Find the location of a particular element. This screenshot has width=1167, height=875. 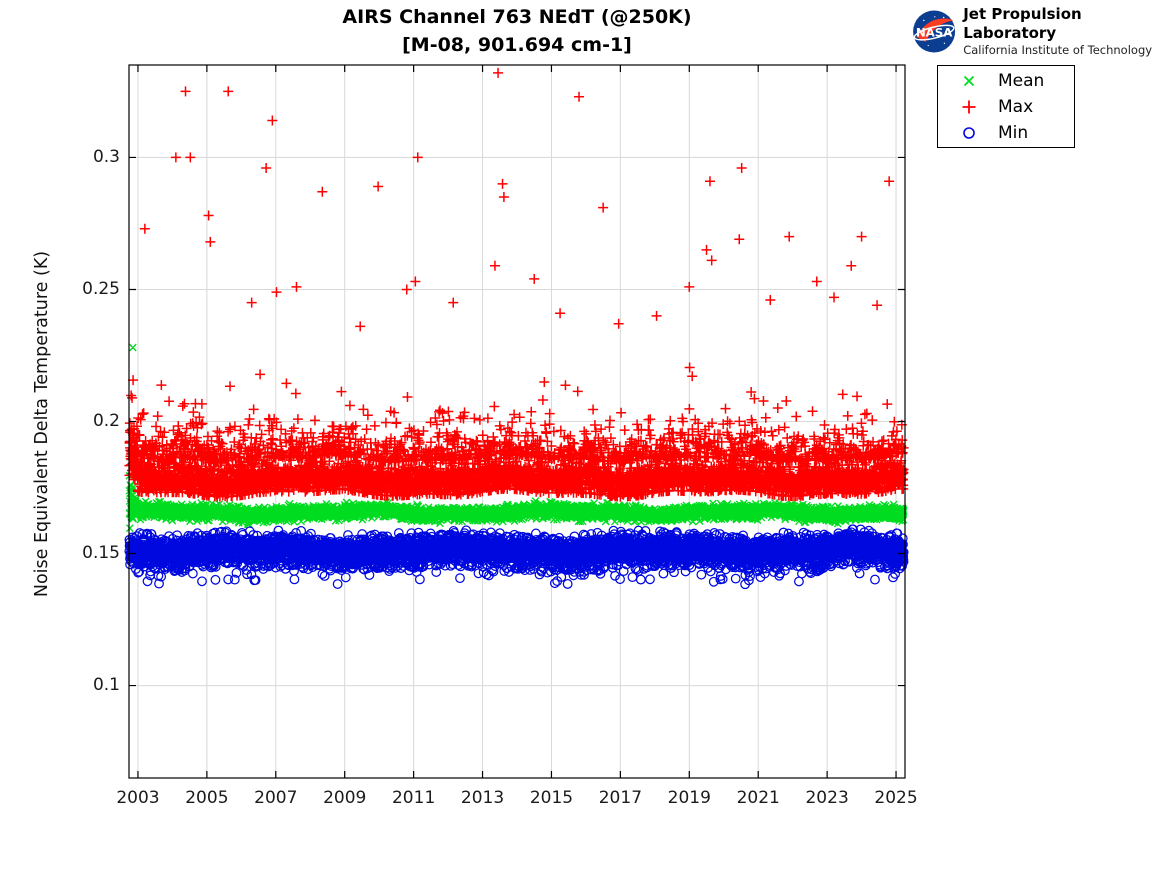

jpl-name: Jet Propulsion Laboratory is located at coordinates (1022, 23).